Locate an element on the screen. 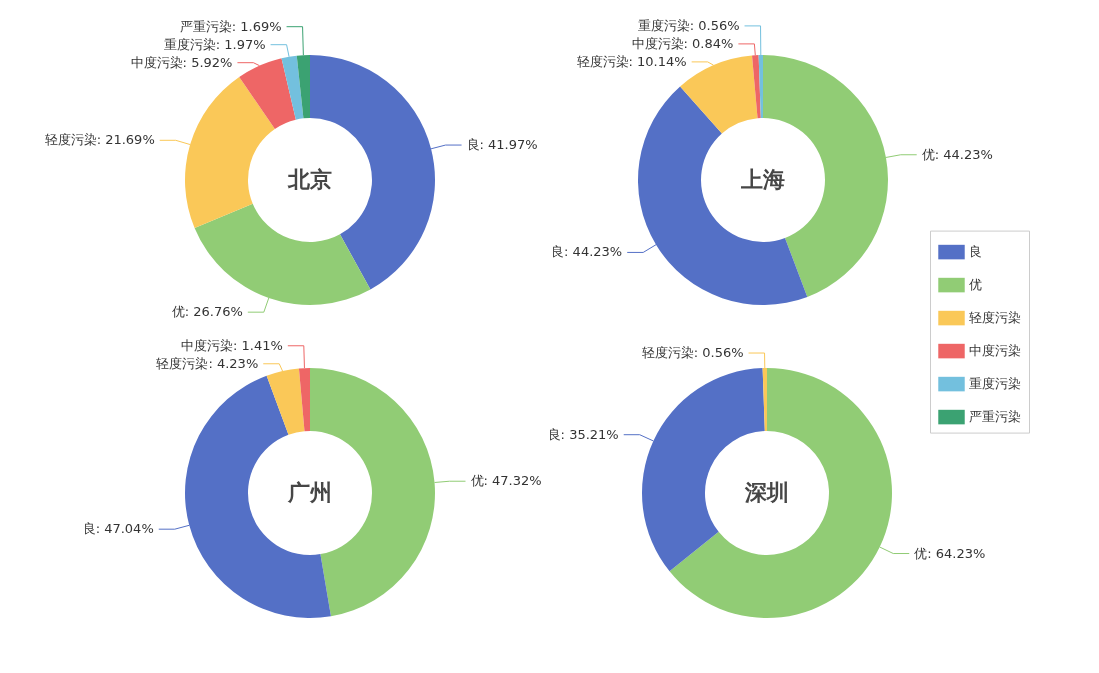 This screenshot has width=1099, height=673. category-label: 严重污染: 1.69% is located at coordinates (230, 26).